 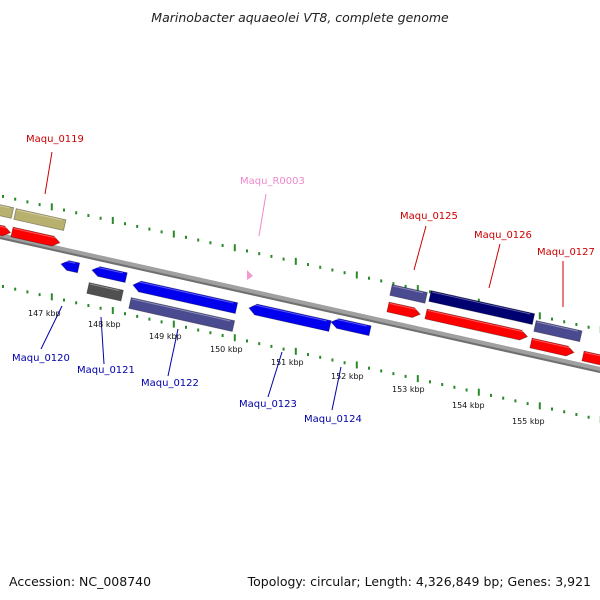 What do you see at coordinates (468, 405) in the screenshot?
I see `scale-label-154: 154 kbp` at bounding box center [468, 405].